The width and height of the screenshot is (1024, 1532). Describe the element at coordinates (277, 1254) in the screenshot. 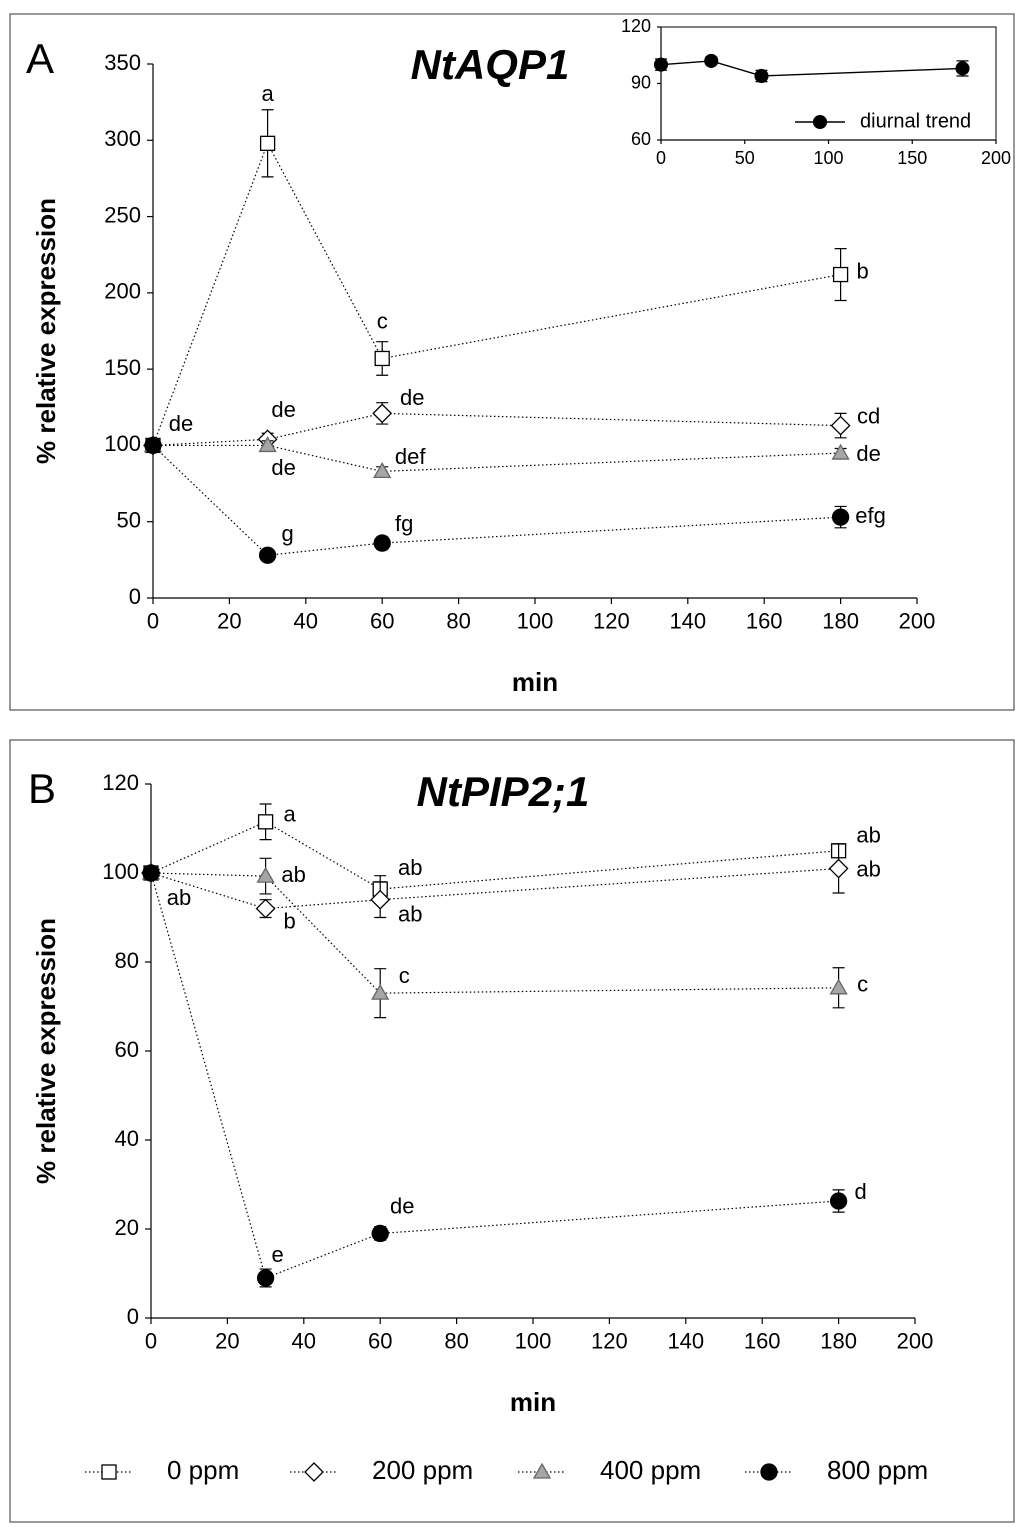

I see `significance-letter: e` at that location.